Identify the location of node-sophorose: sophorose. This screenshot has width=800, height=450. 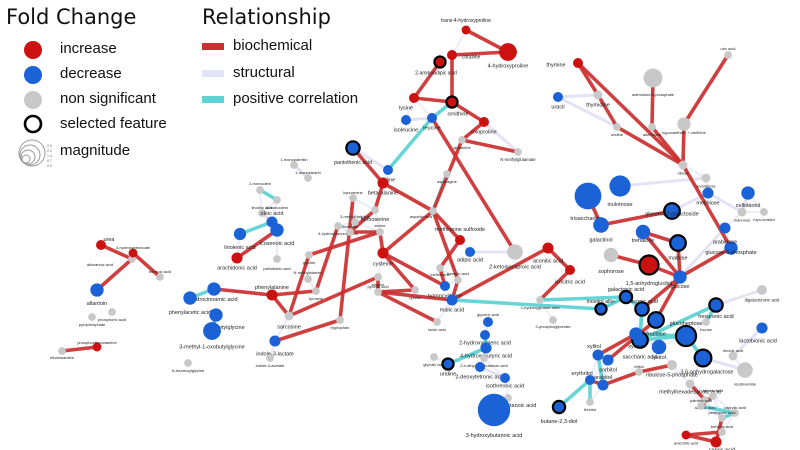
(611, 261).